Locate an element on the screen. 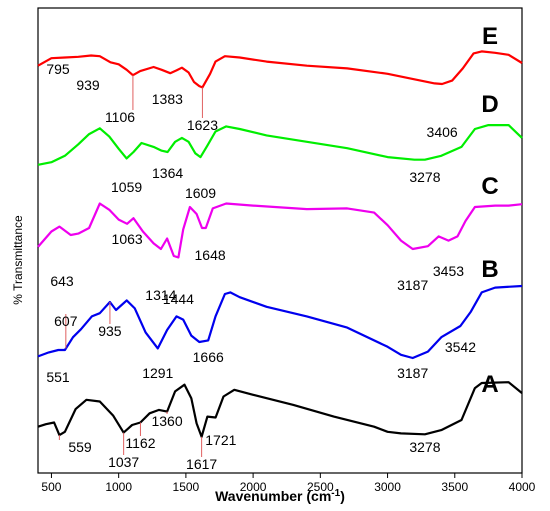 This screenshot has height=511, width=550. peak-label: 1063 is located at coordinates (127, 239).